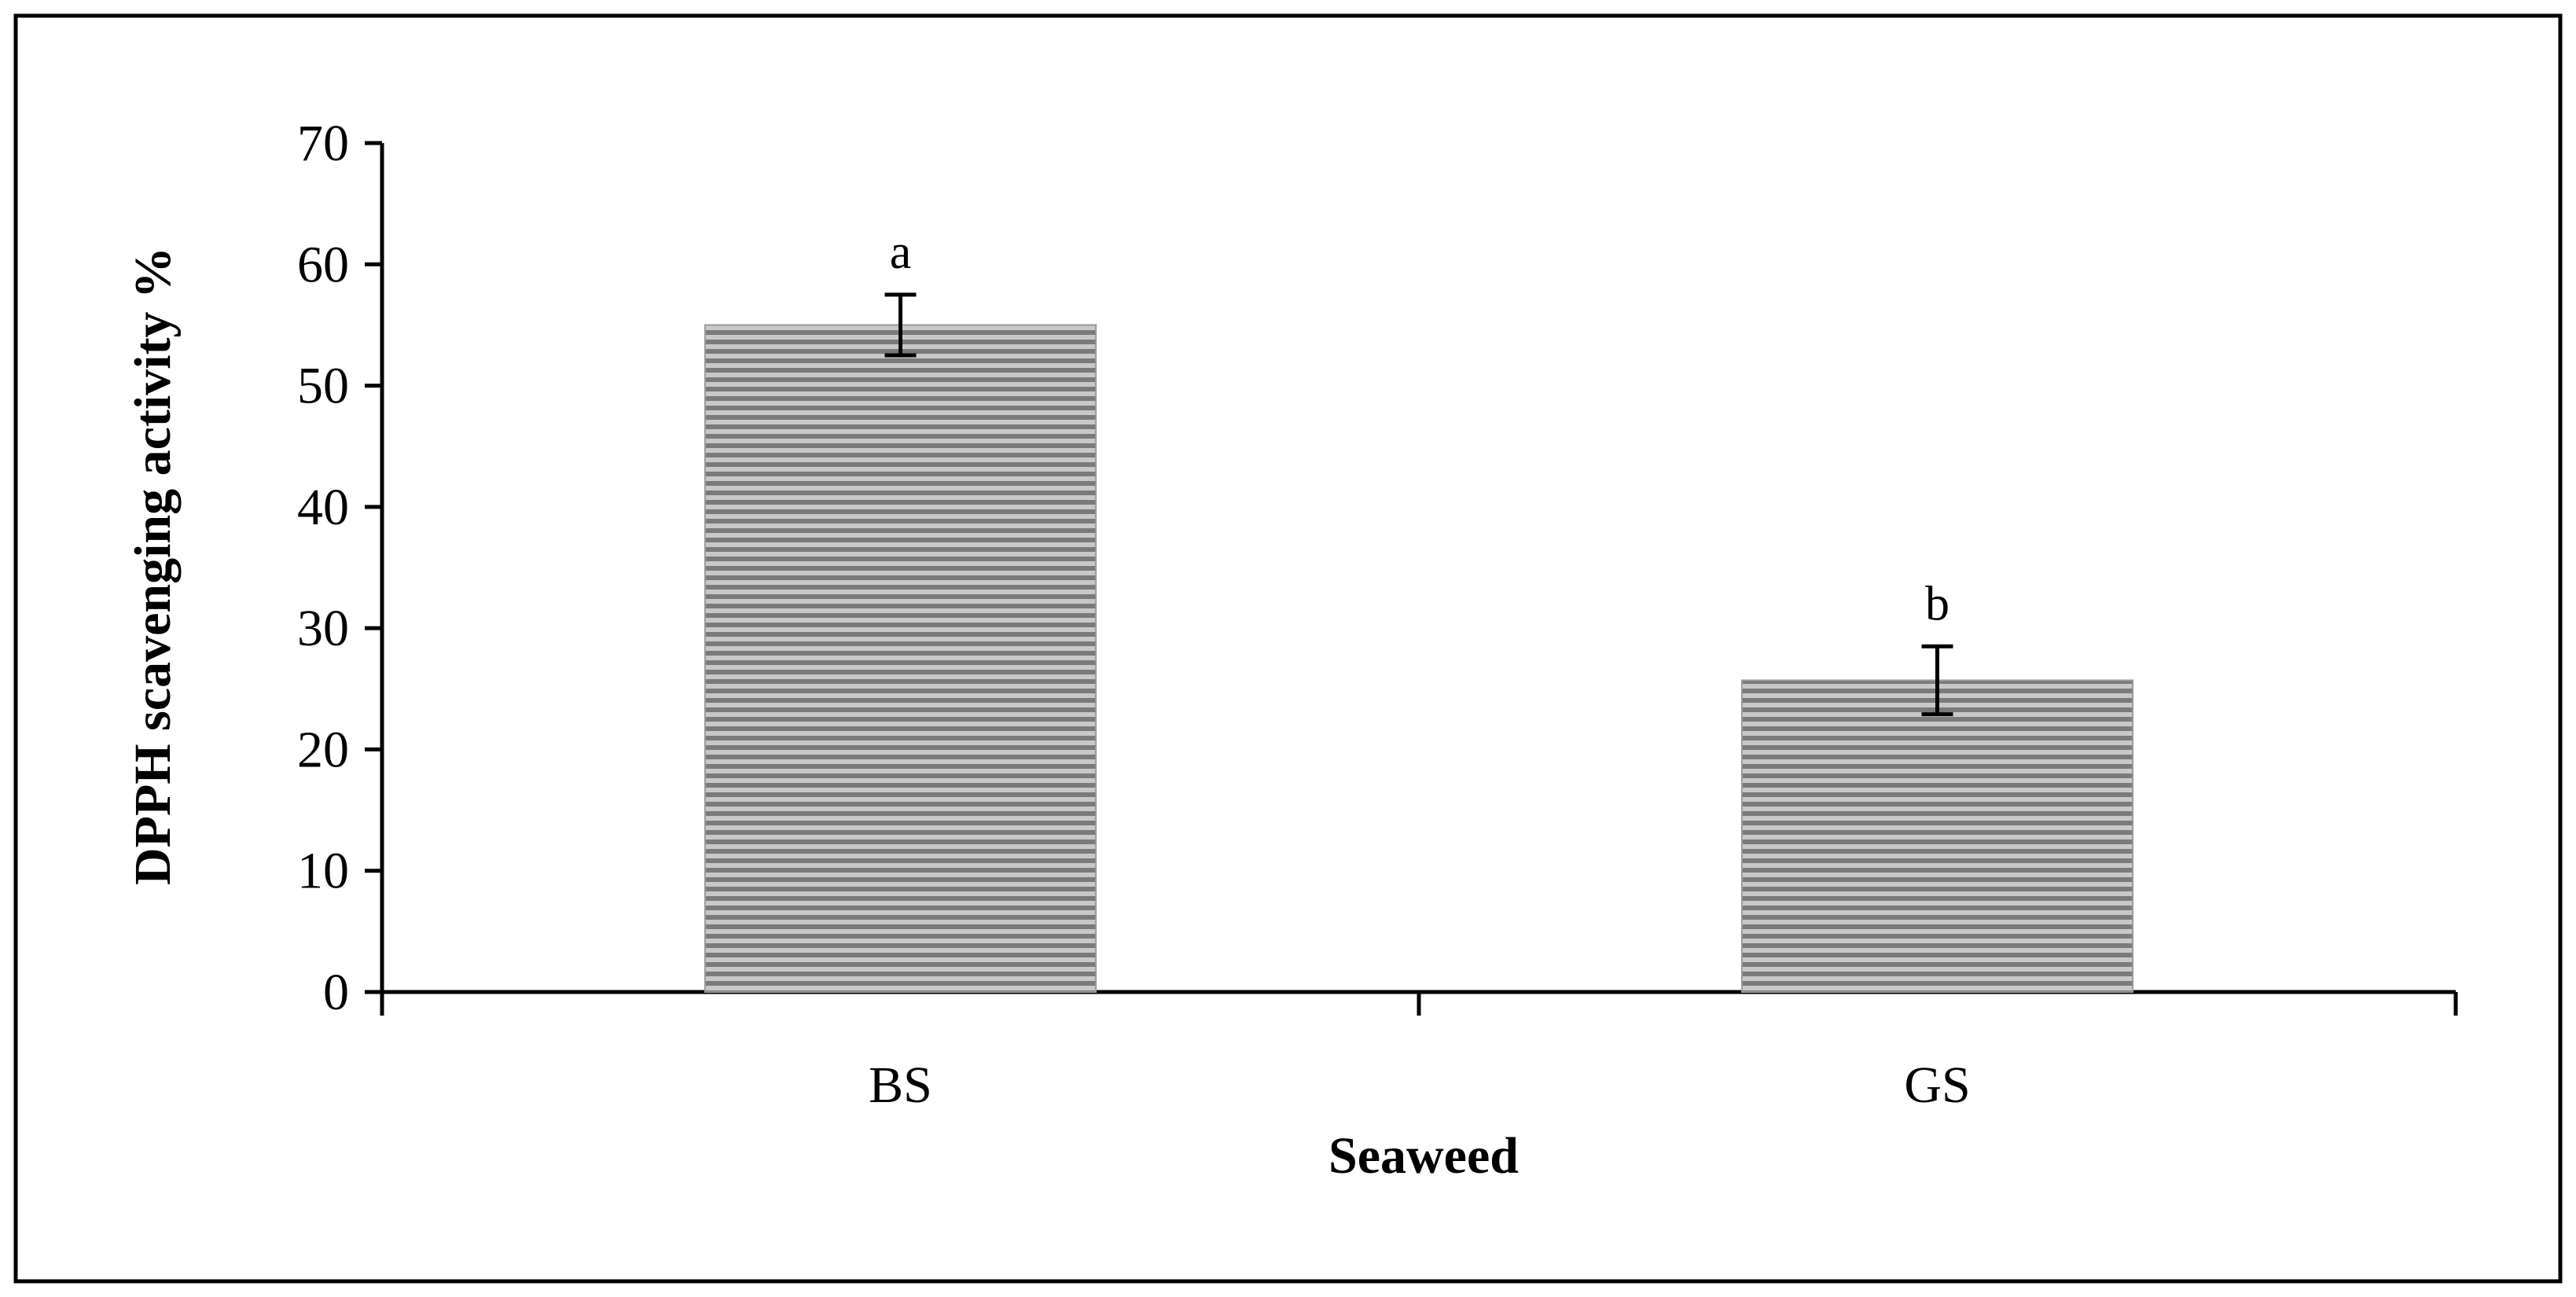 The width and height of the screenshot is (2576, 1297). What do you see at coordinates (323, 749) in the screenshot?
I see `y-tick-label: 20` at bounding box center [323, 749].